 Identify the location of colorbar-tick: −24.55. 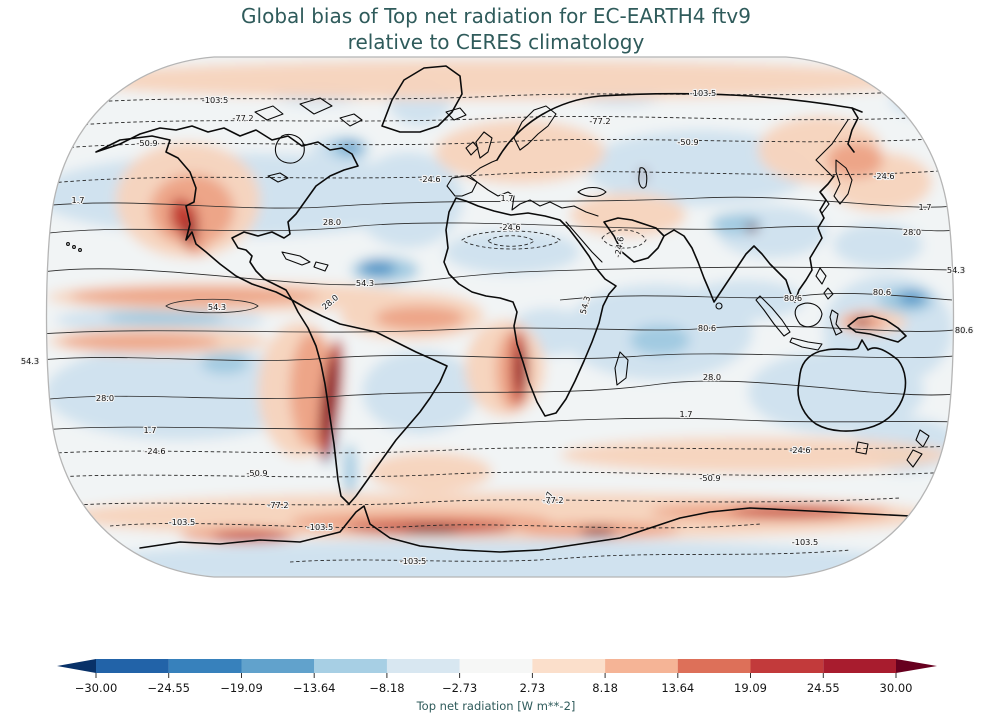
(168, 688).